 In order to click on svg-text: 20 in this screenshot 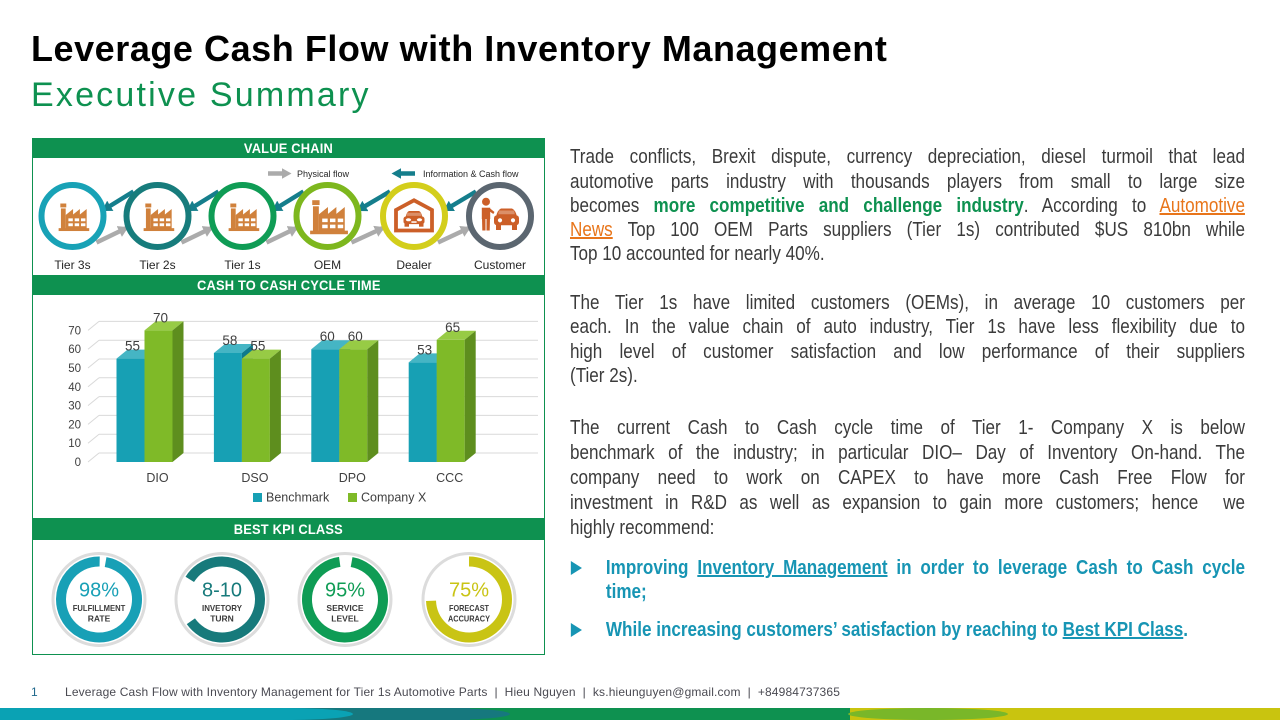, I will do `click(74, 425)`.